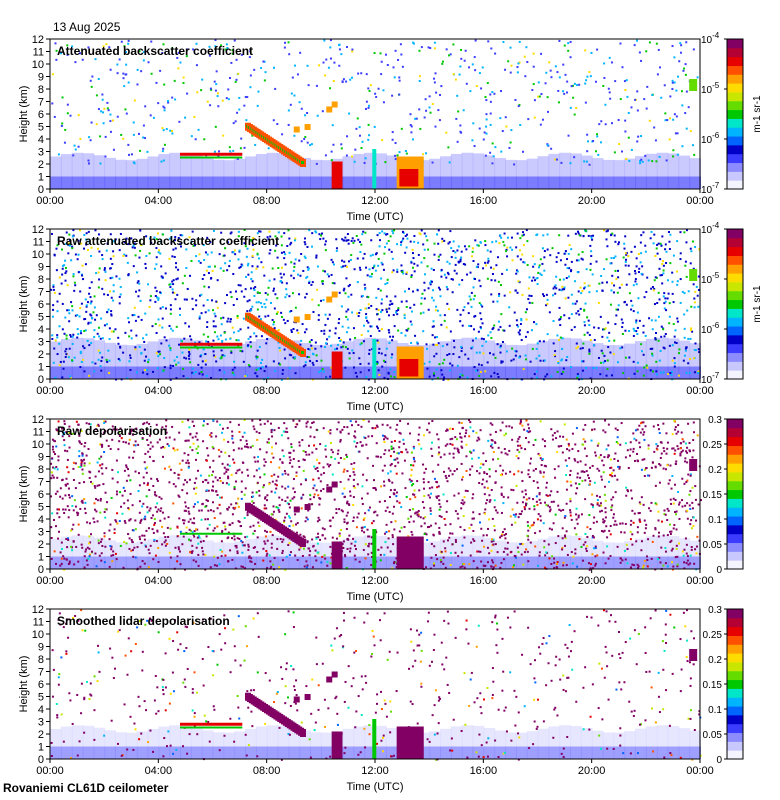 Image resolution: width=780 pixels, height=800 pixels. Describe the element at coordinates (735, 234) in the screenshot. I see `colorbar-segment` at that location.